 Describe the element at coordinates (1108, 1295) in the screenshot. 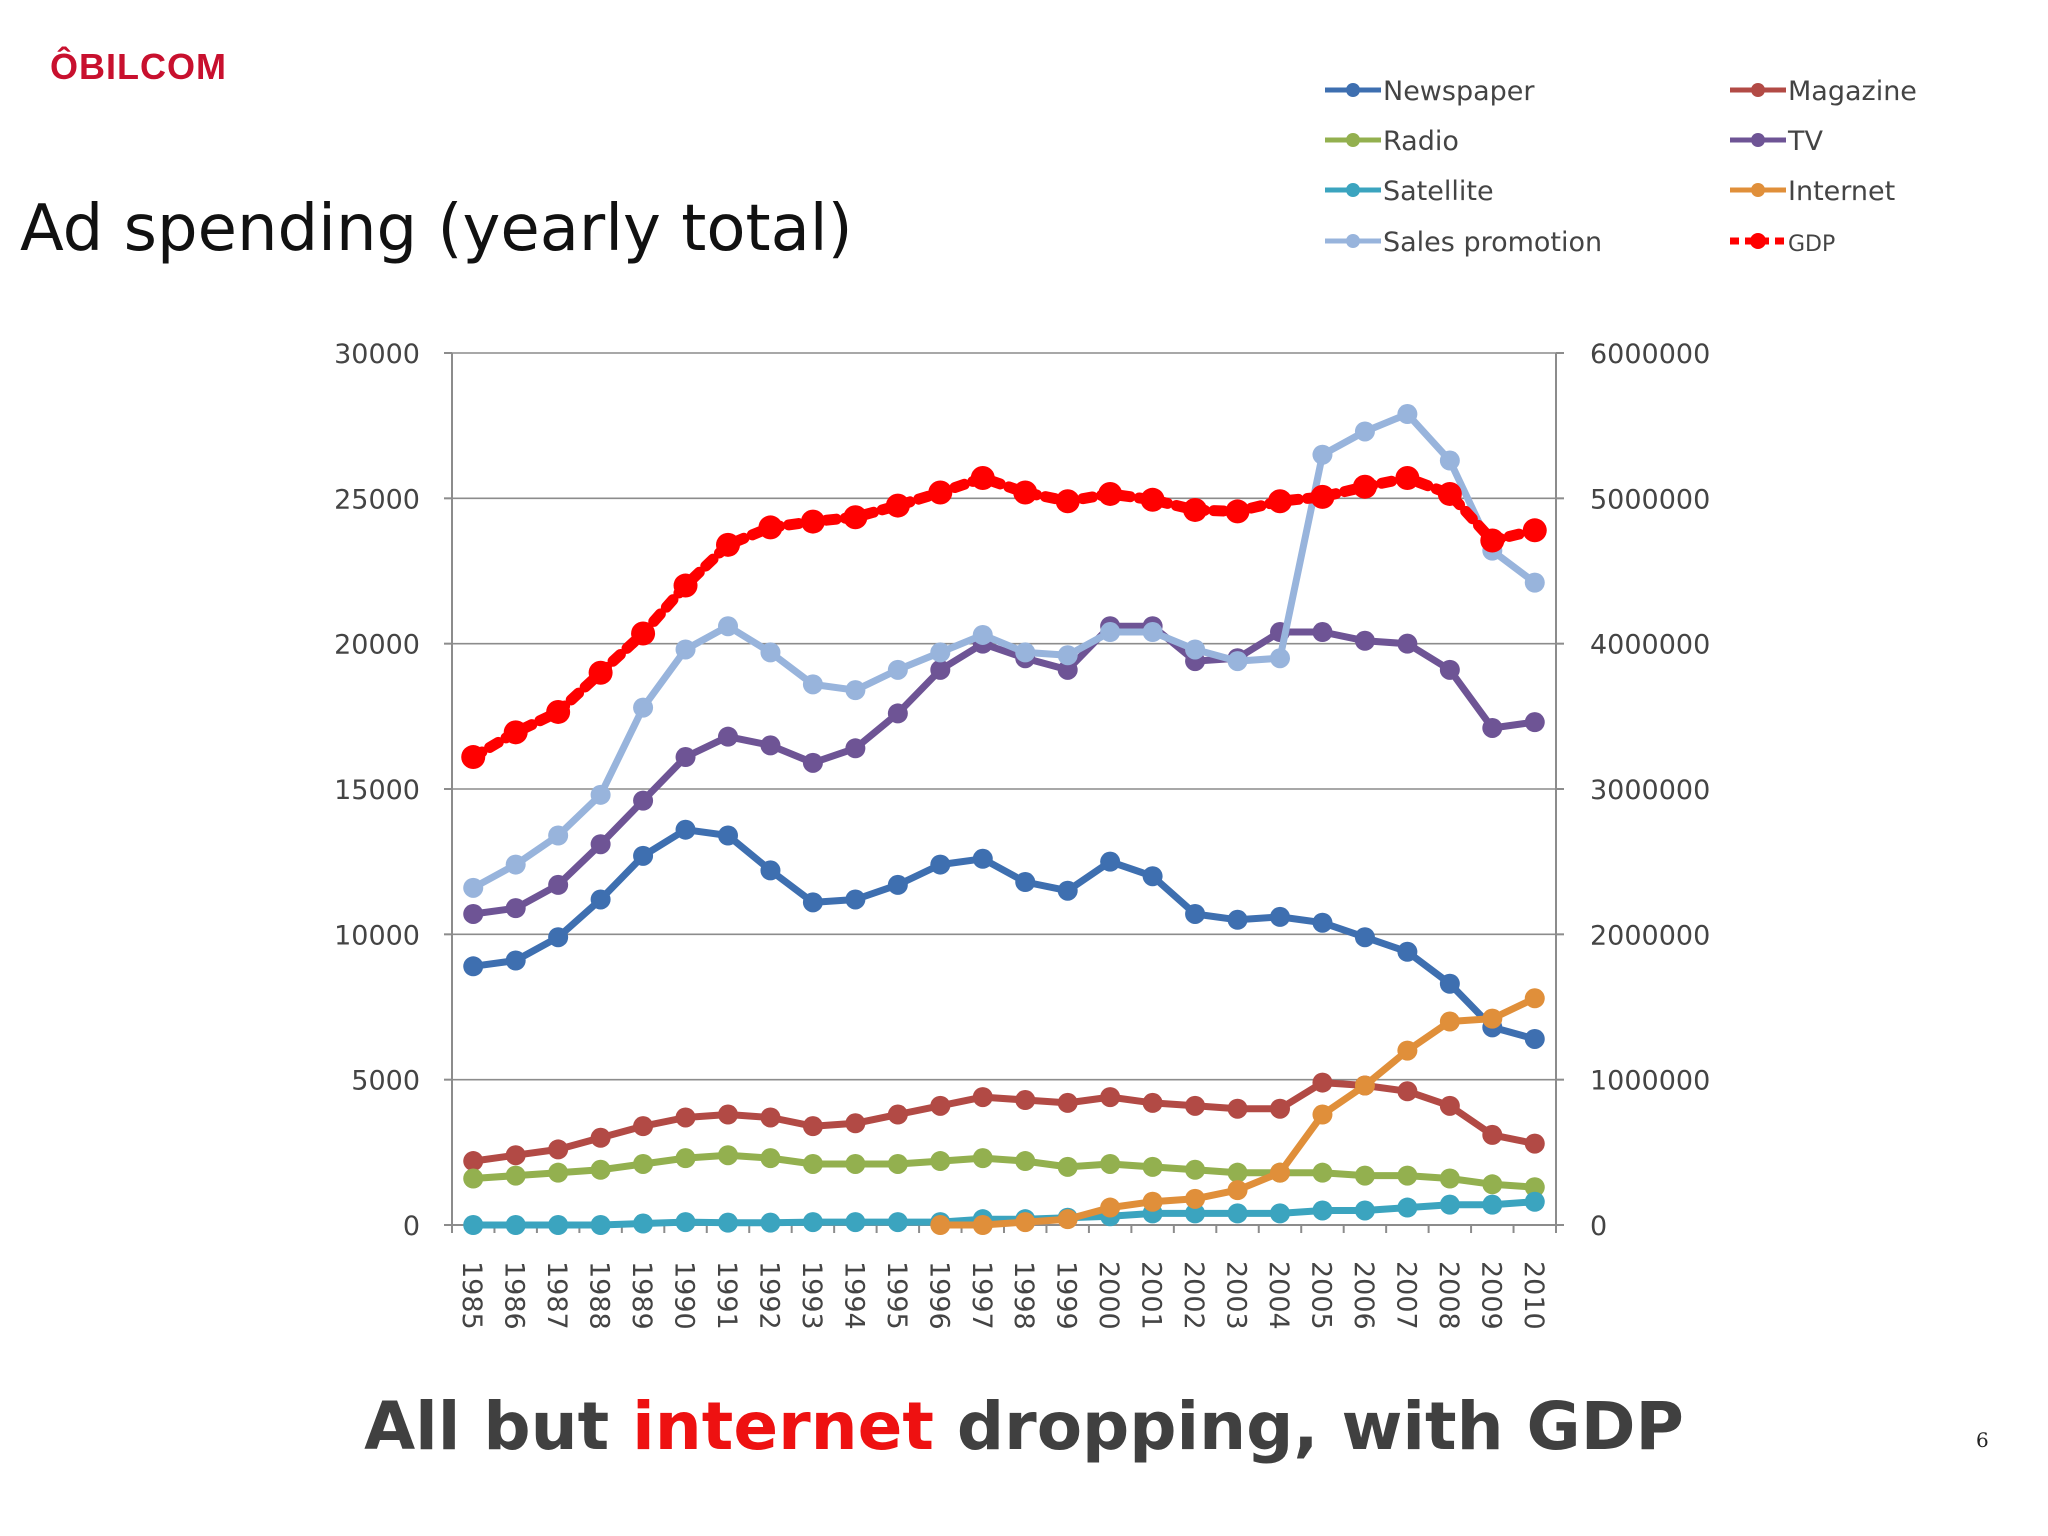

I see `x-tick-label: 2000` at that location.